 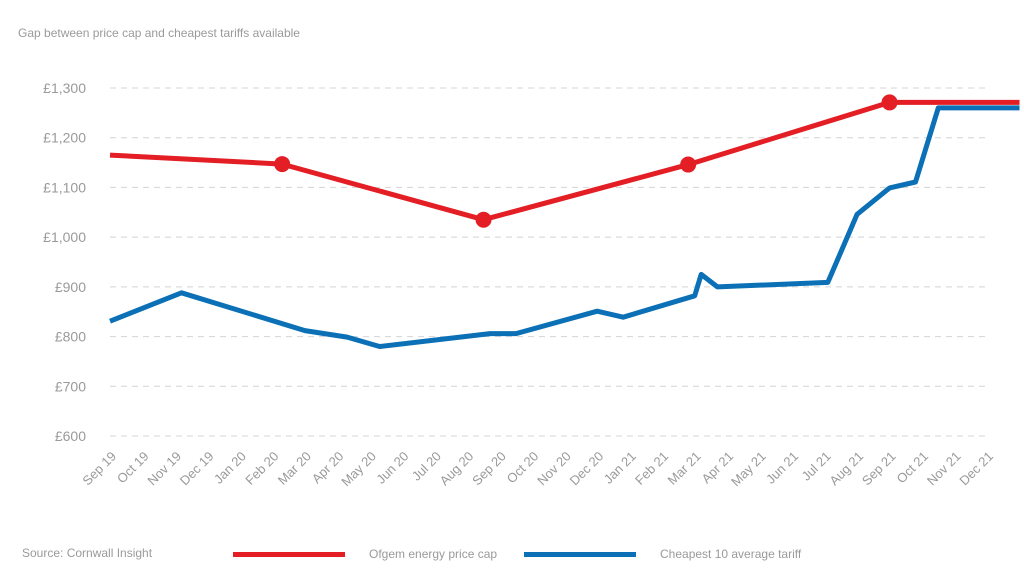 I want to click on y-tick-label: £800, so click(x=70, y=337).